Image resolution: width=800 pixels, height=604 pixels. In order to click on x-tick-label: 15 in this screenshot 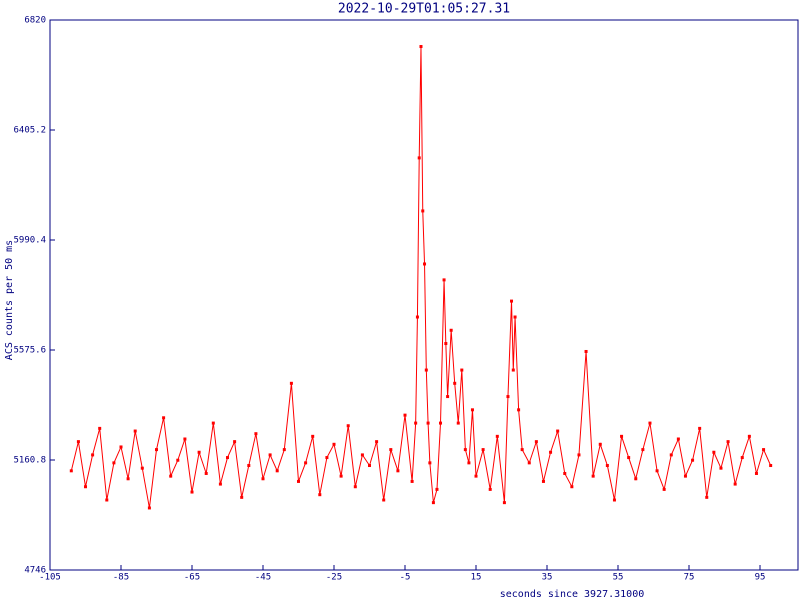, I will do `click(476, 578)`.